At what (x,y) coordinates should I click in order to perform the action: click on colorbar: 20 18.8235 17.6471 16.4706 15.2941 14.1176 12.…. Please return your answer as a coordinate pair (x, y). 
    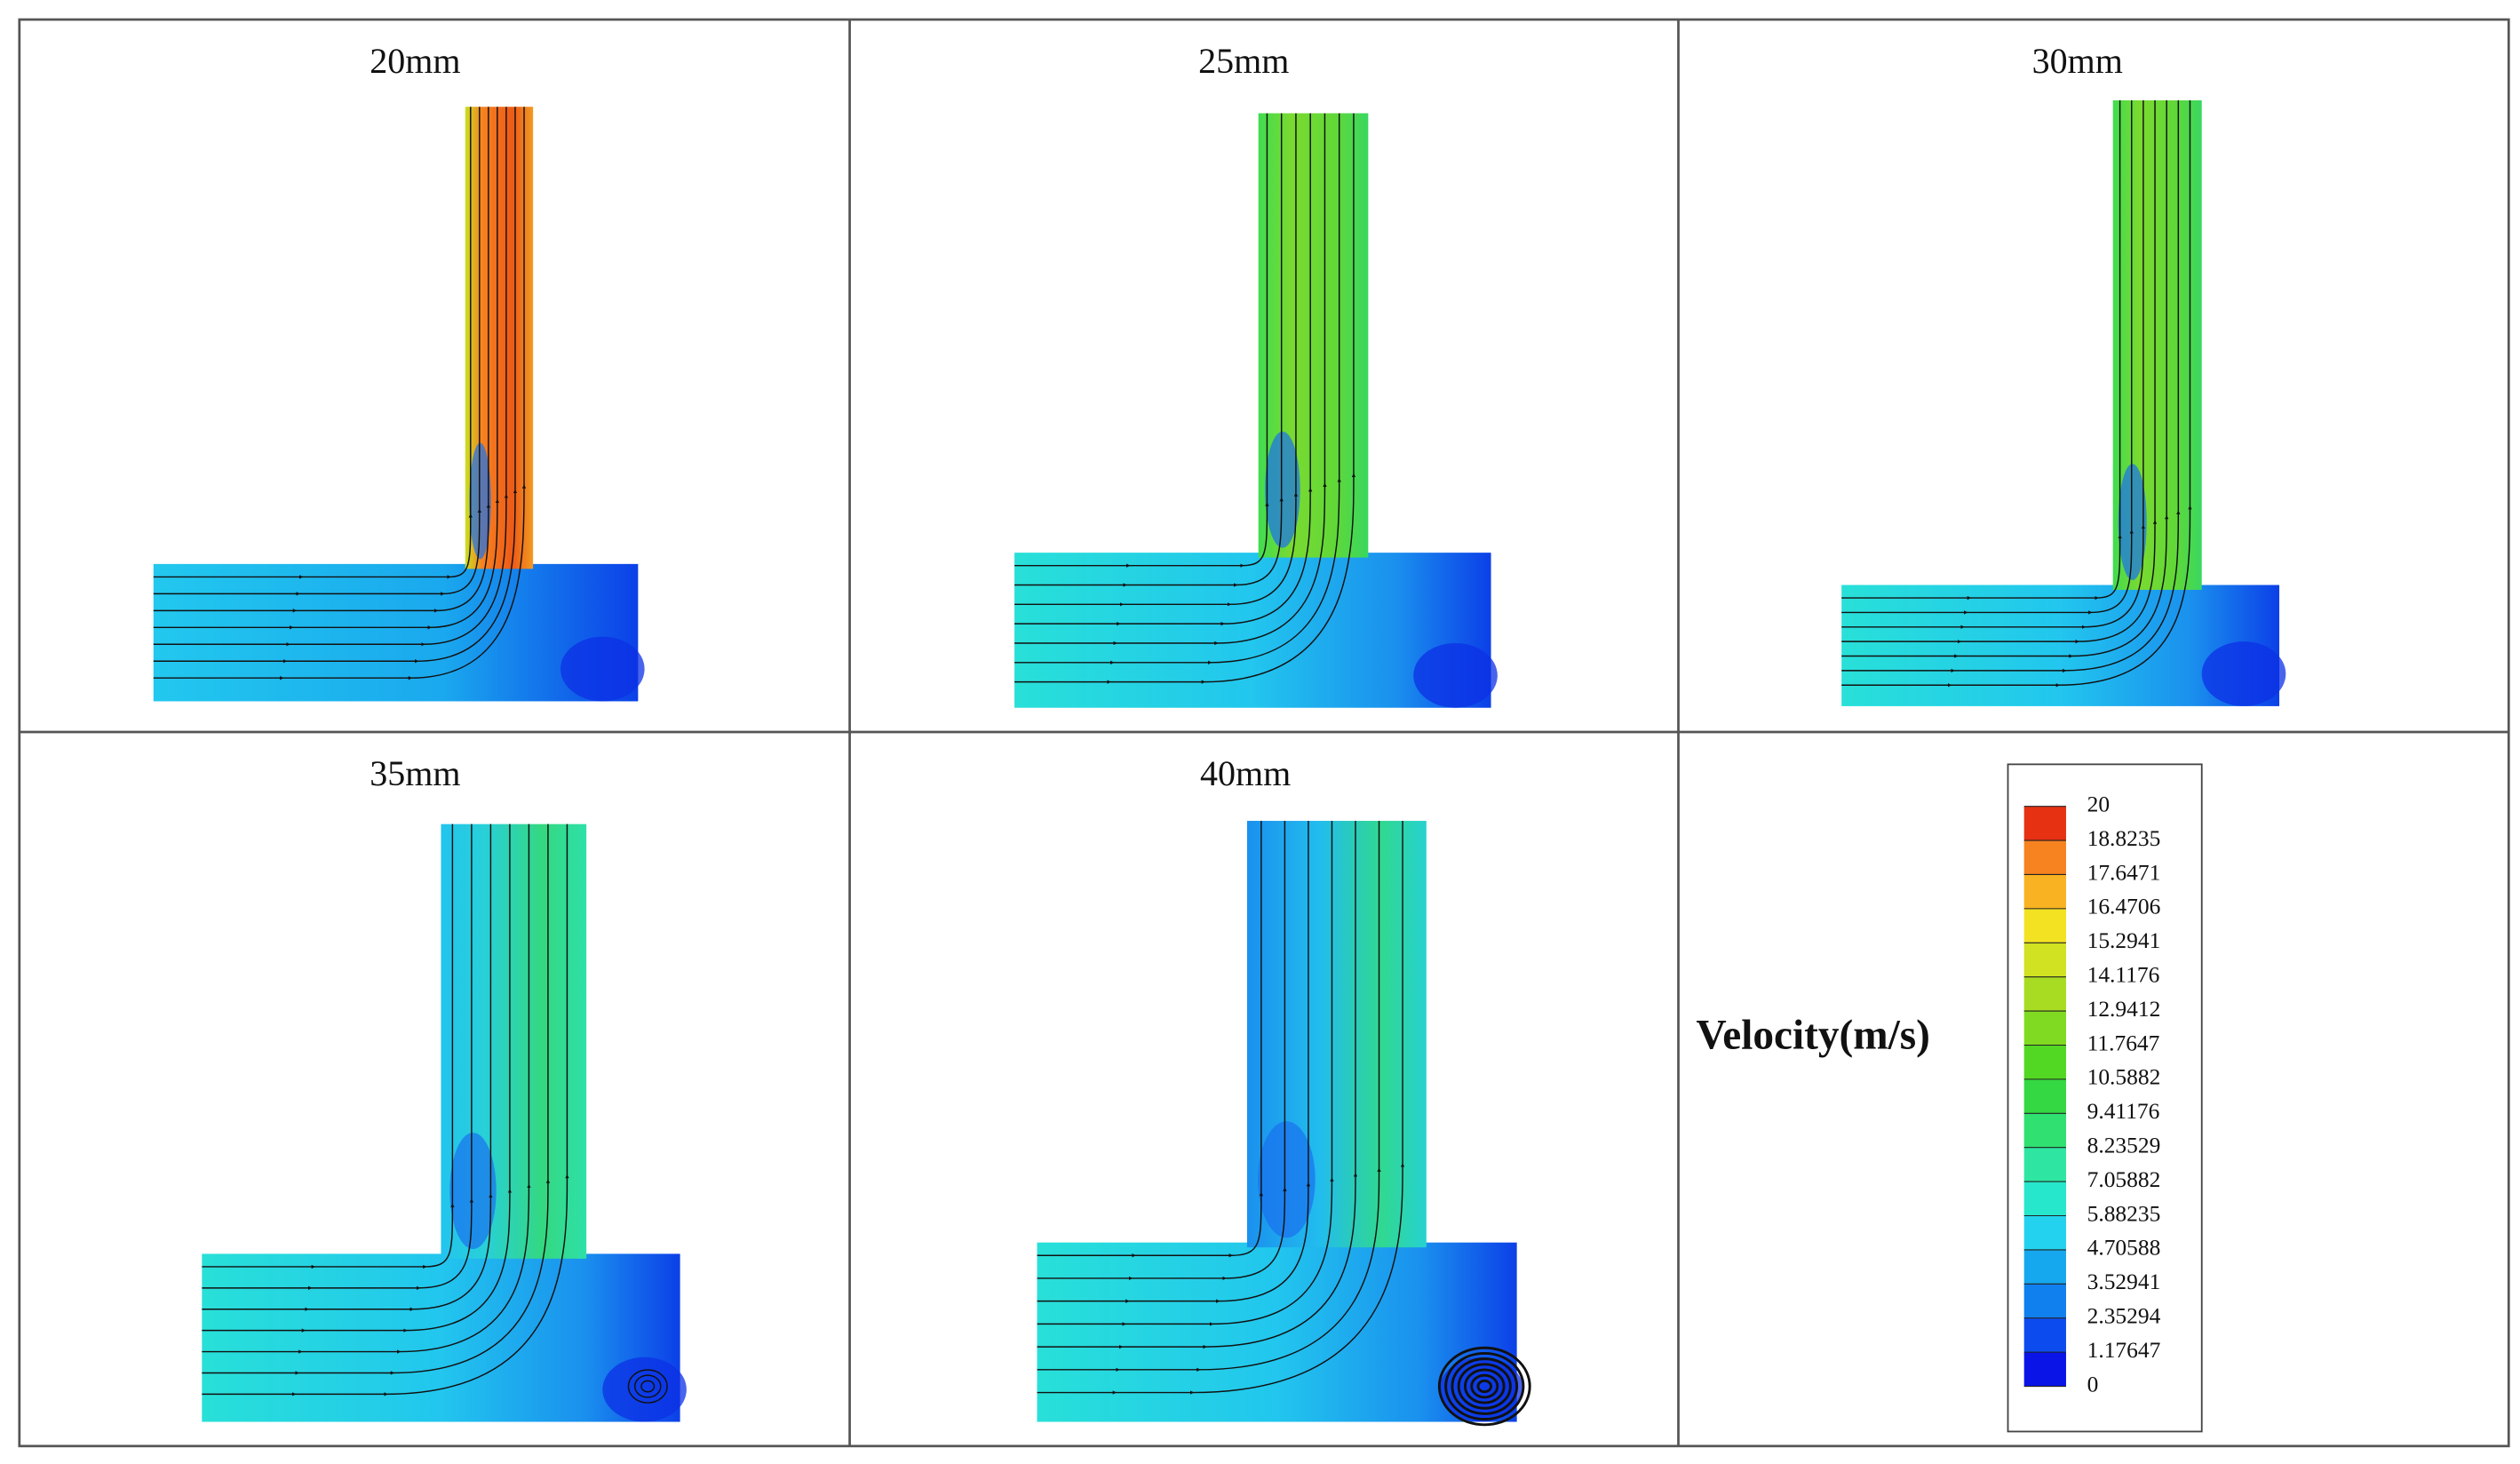
    Looking at the image, I should click on (2092, 1093).